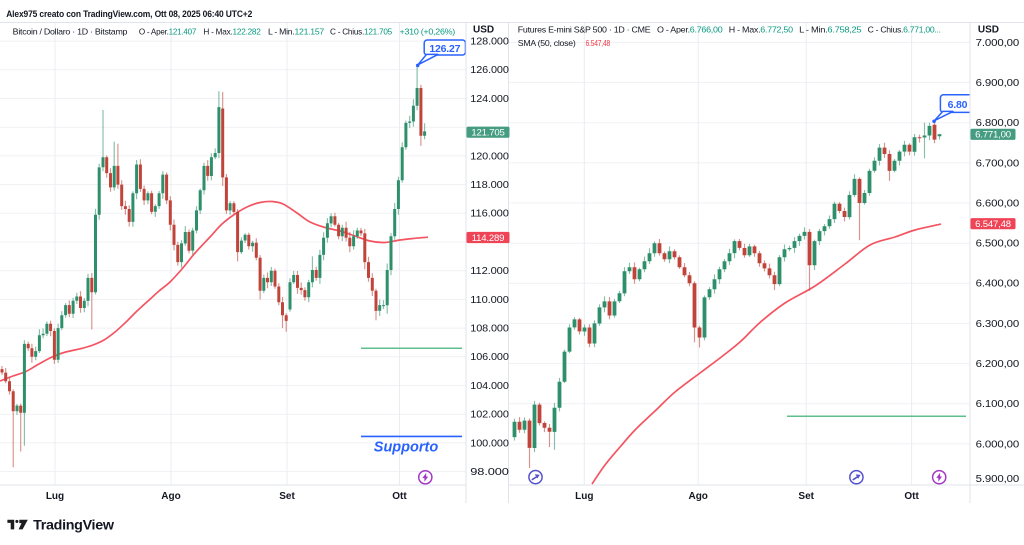 The image size is (1024, 545). What do you see at coordinates (70, 31) in the screenshot?
I see `svg-text:Bitcoin / Dollaro · 1D · Bitst: Bitcoin / Dollaro · 1D · Bitstamp` at bounding box center [70, 31].